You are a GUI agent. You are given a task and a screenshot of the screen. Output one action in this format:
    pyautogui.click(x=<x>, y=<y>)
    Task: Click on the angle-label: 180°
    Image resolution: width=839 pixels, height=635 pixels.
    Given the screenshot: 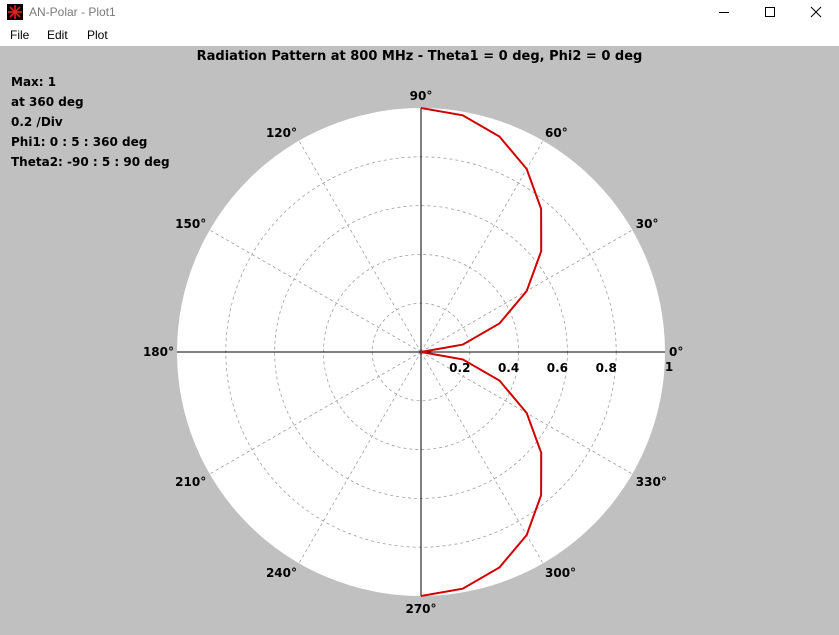 What is the action you would take?
    pyautogui.click(x=158, y=352)
    